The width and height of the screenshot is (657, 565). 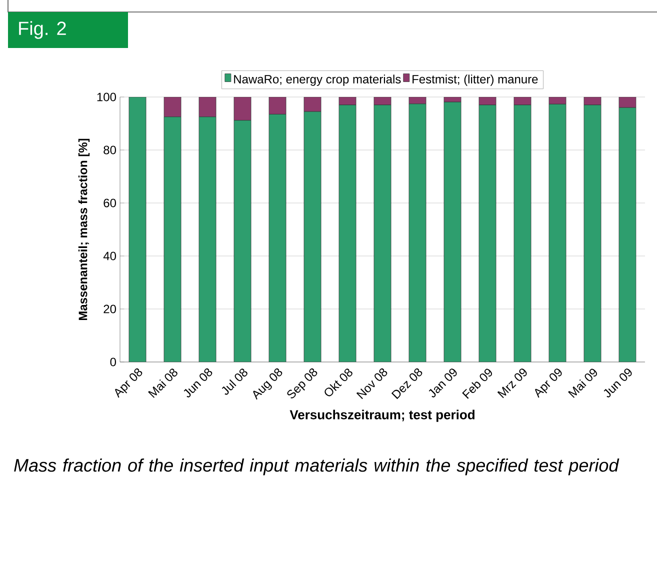 What do you see at coordinates (302, 383) in the screenshot?
I see `x-tick-label: Sep 08` at bounding box center [302, 383].